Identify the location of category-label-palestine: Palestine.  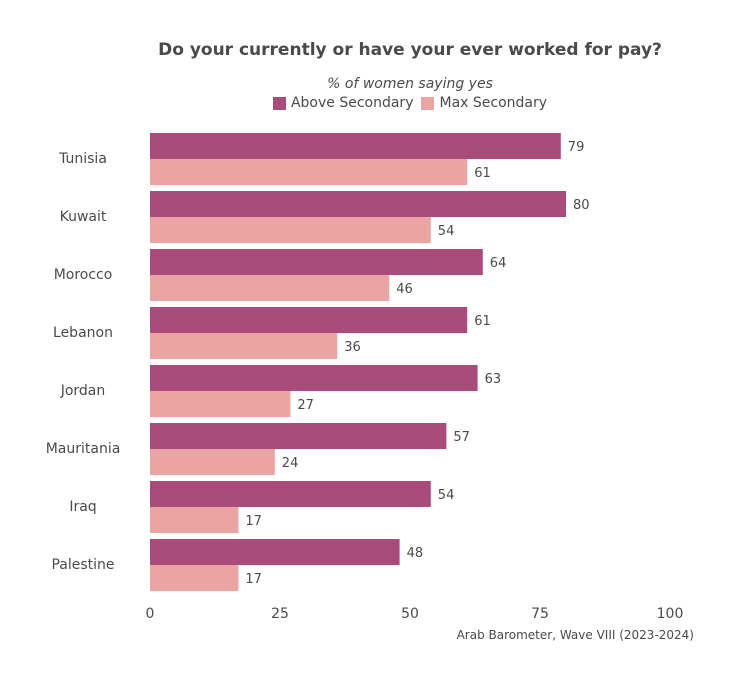
(82, 565).